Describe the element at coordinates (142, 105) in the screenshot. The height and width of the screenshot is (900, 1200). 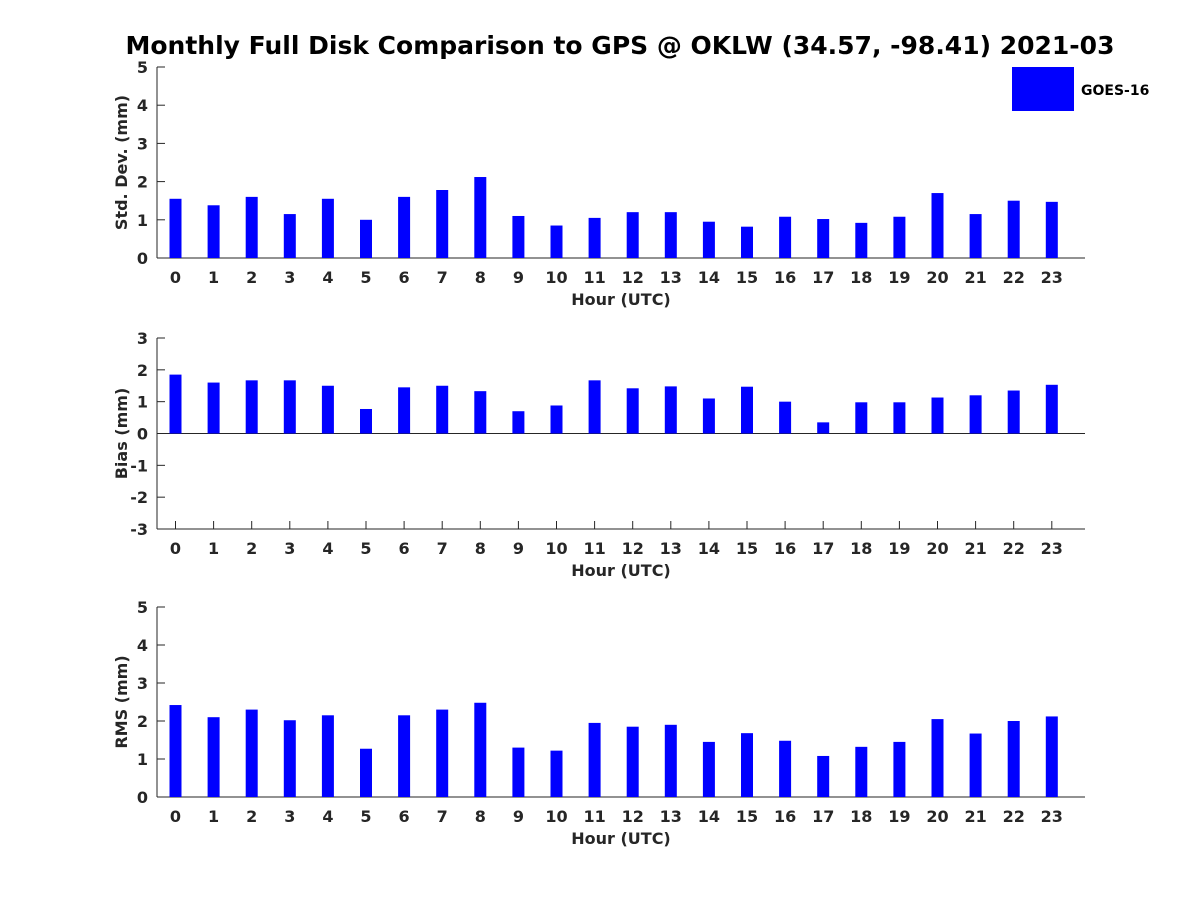
I see `y-tick-label: 4` at that location.